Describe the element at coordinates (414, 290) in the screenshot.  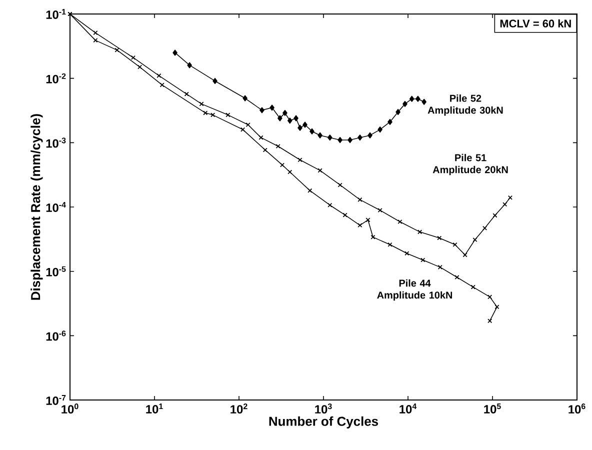
I see `series-label: Pile 44 Amplitude 10kN` at that location.